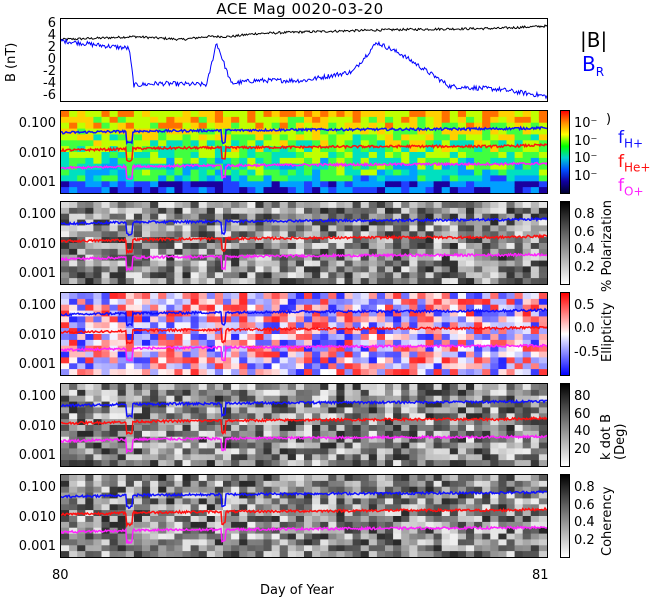  Describe the element at coordinates (621, 162) in the screenshot. I see `legend-f-he-label: f` at that location.